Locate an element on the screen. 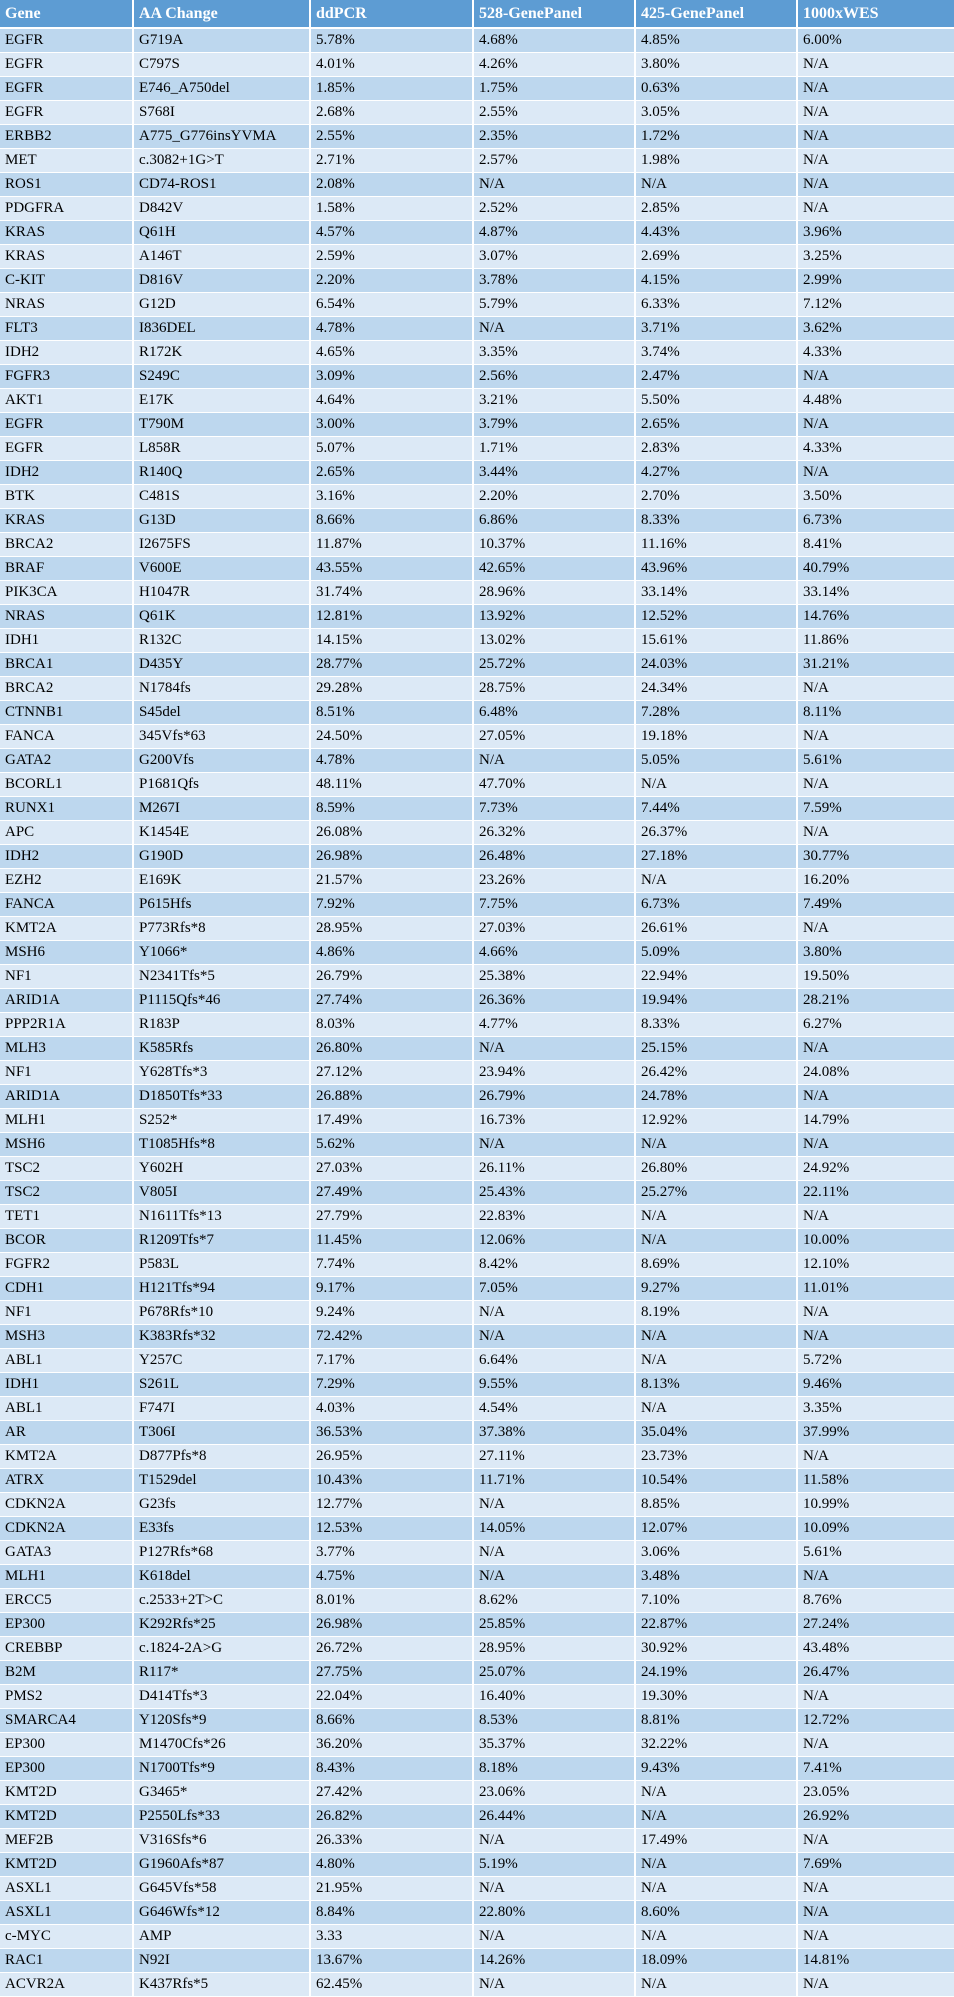 The width and height of the screenshot is (954, 1997). 528-genepanel-cell: 5.19% is located at coordinates (554, 1864).